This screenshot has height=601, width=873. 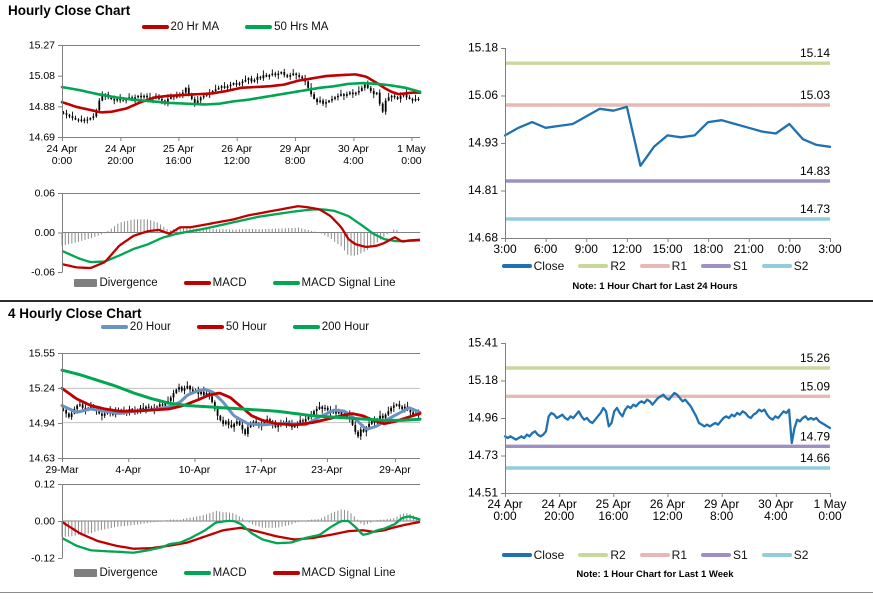 I want to click on hourly-price-chart-canvas, so click(x=215, y=104).